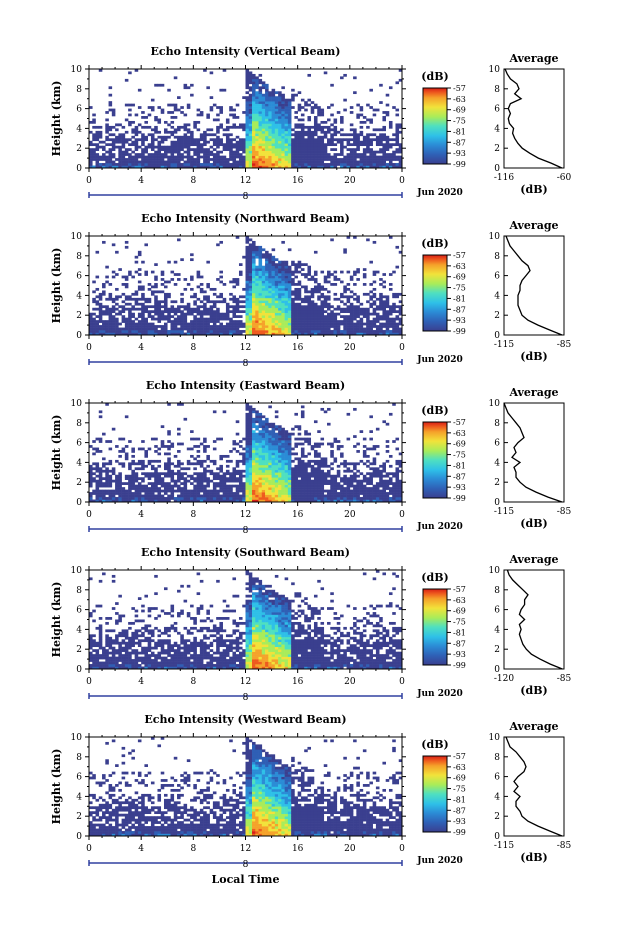 Image resolution: width=621 pixels, height=929 pixels. I want to click on profile-y-tick-label: 6, so click(497, 277).